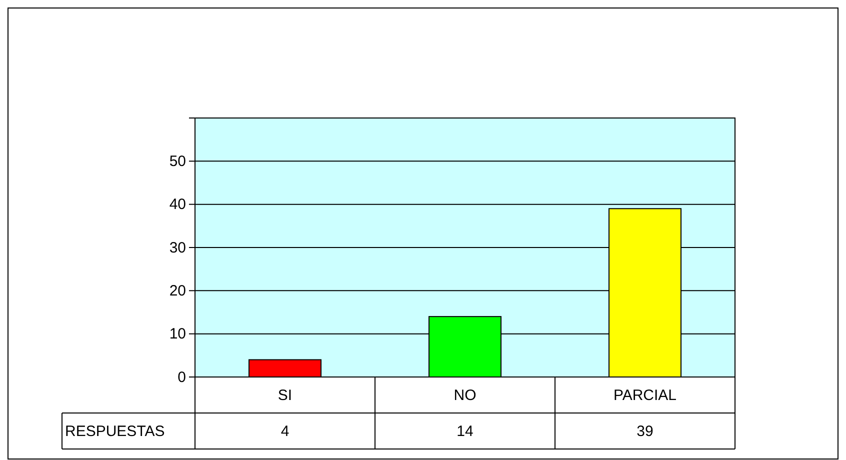 Image resolution: width=846 pixels, height=460 pixels. Describe the element at coordinates (285, 431) in the screenshot. I see `data-label: 4` at that location.